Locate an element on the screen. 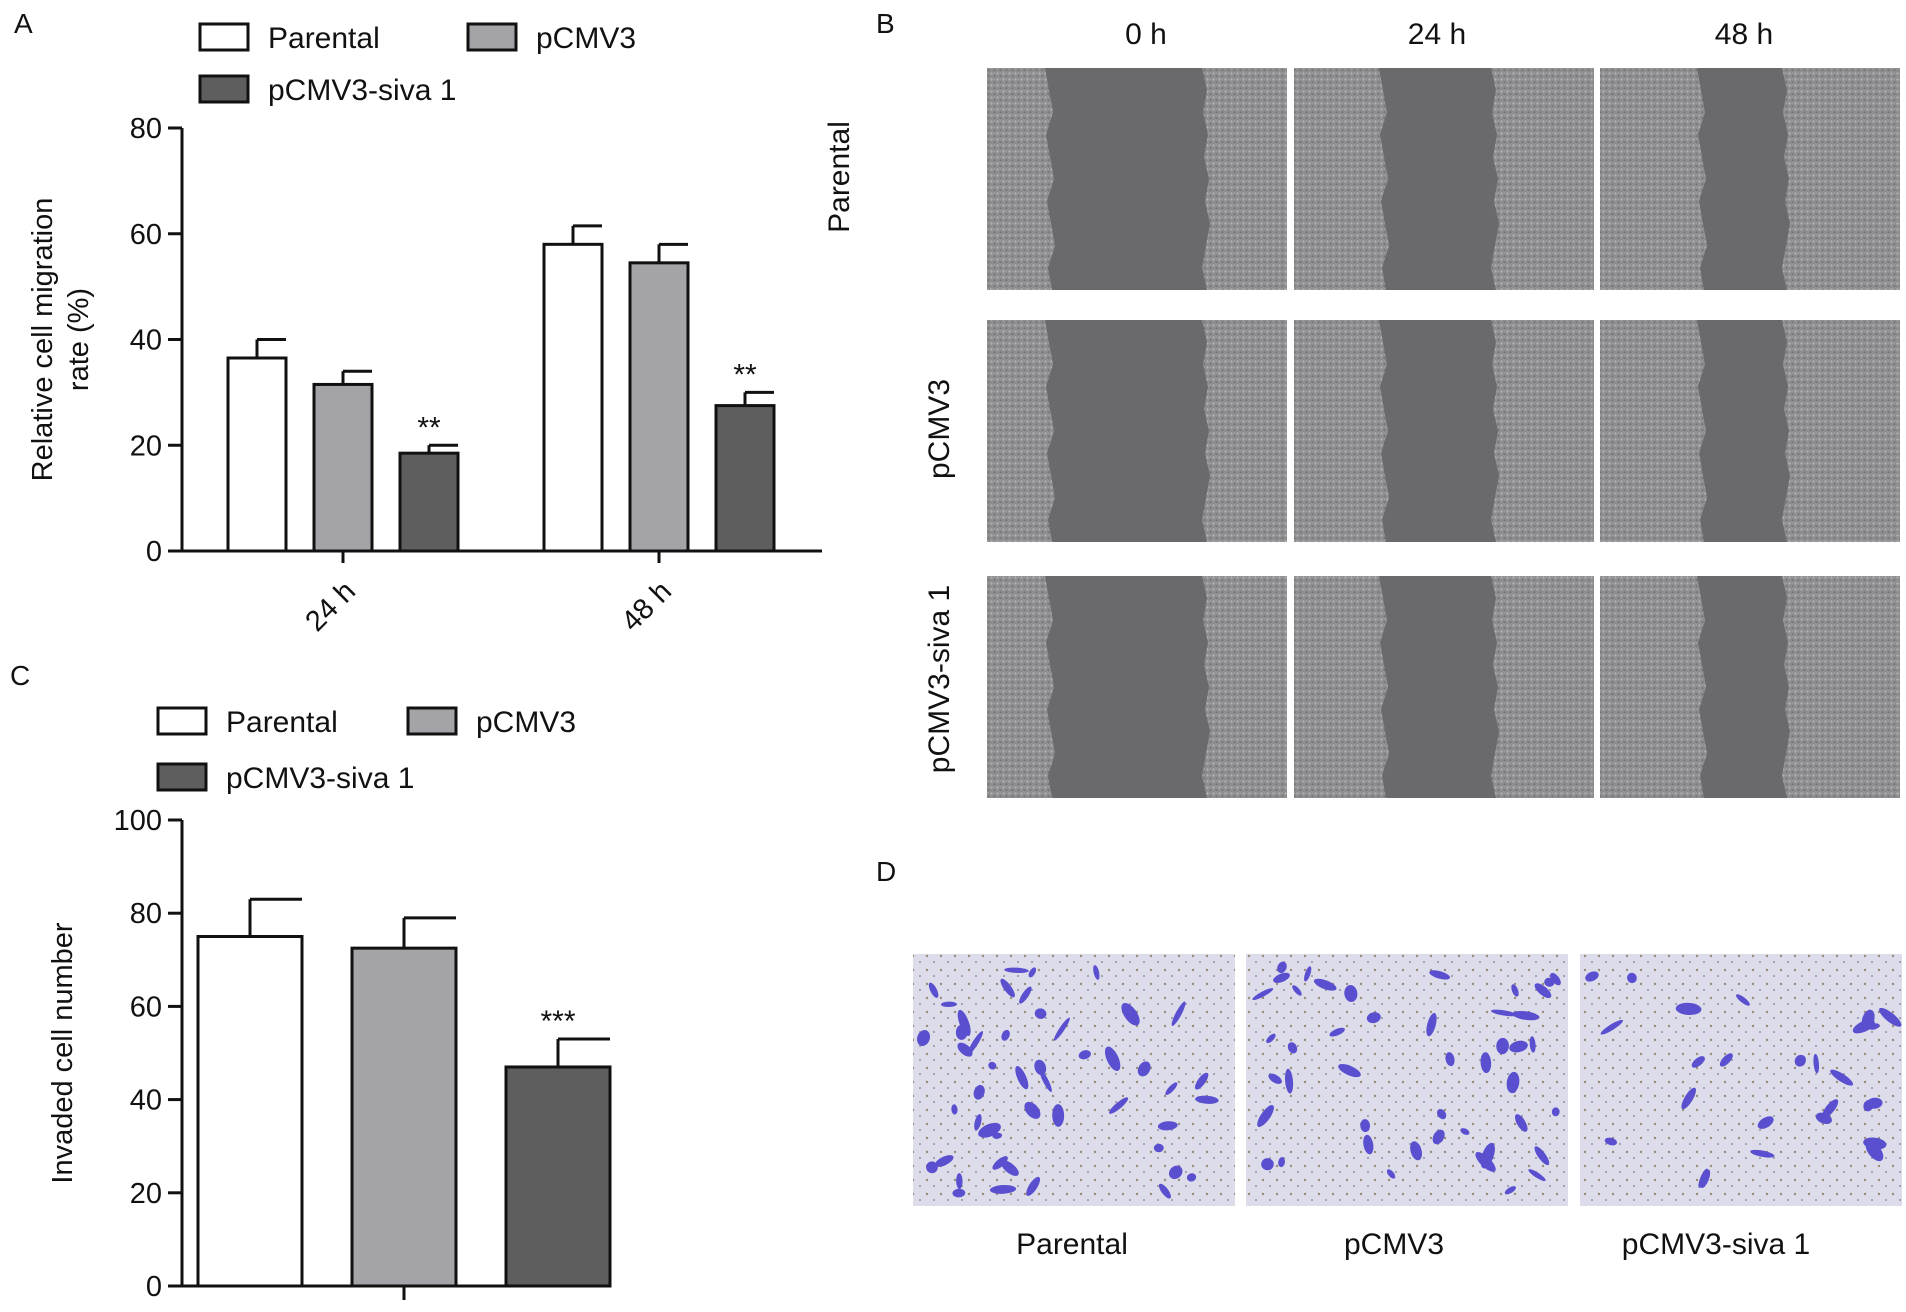 This screenshot has height=1312, width=1906. invasion-bars: *** is located at coordinates (404, 1092).